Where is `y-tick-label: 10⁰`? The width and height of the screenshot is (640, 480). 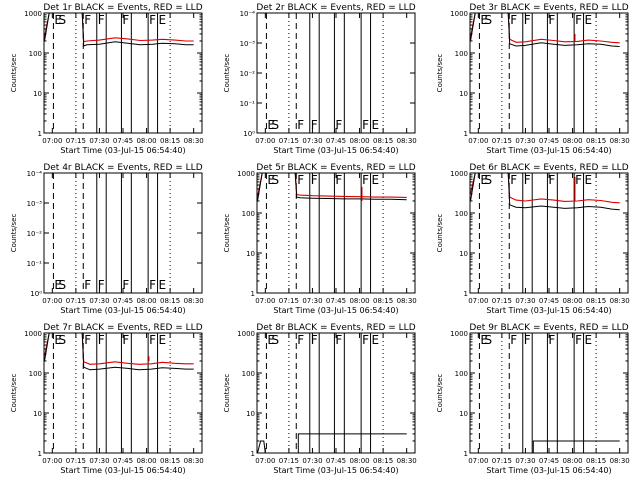 y-tick-label: 10⁰ is located at coordinates (36, 294).